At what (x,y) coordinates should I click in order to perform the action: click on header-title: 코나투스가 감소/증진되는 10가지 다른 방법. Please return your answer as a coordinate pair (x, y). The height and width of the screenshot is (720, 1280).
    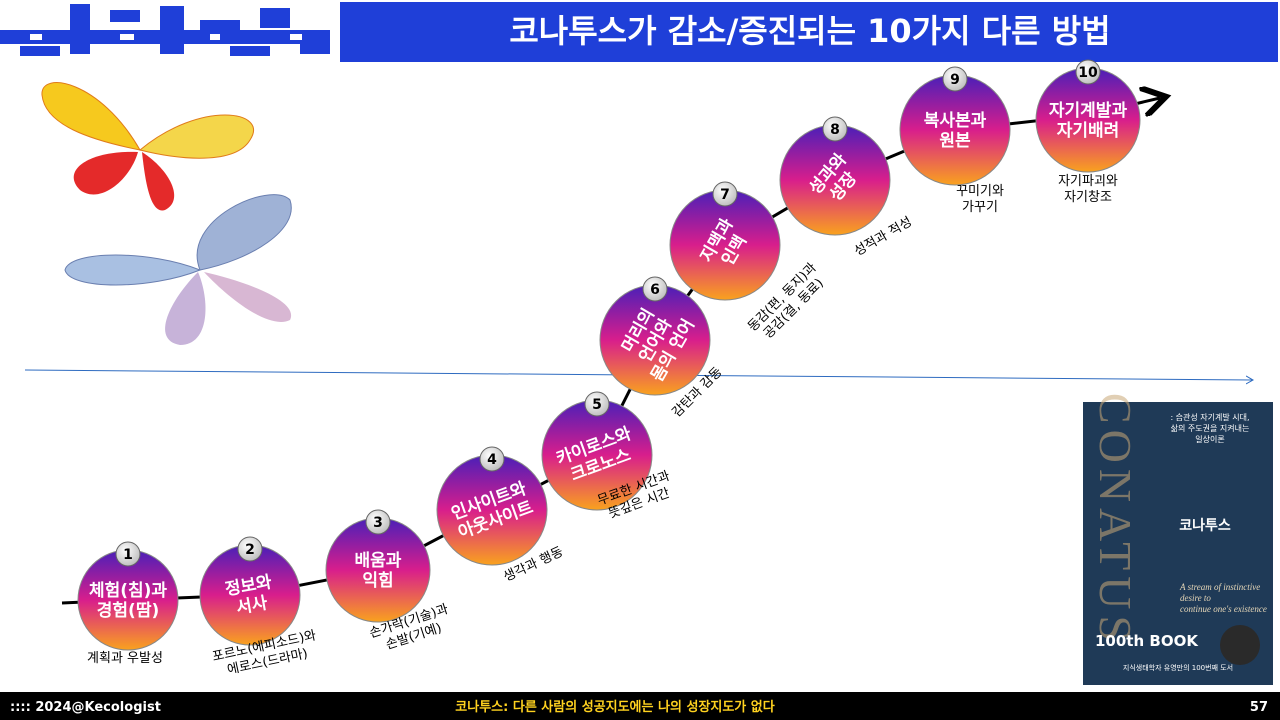
    Looking at the image, I should click on (809, 31).